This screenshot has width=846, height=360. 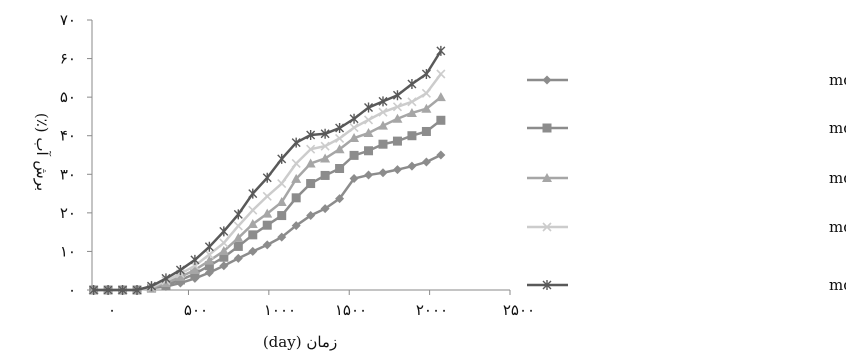 What do you see at coordinates (686, 80) in the screenshot?
I see `legend-item: تراوایی شکاف= ۲۰۰ md` at bounding box center [686, 80].